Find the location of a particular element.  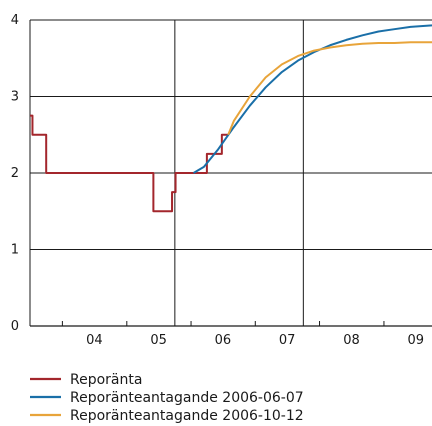

x-tick-label-09: 09 is located at coordinates (416, 340).